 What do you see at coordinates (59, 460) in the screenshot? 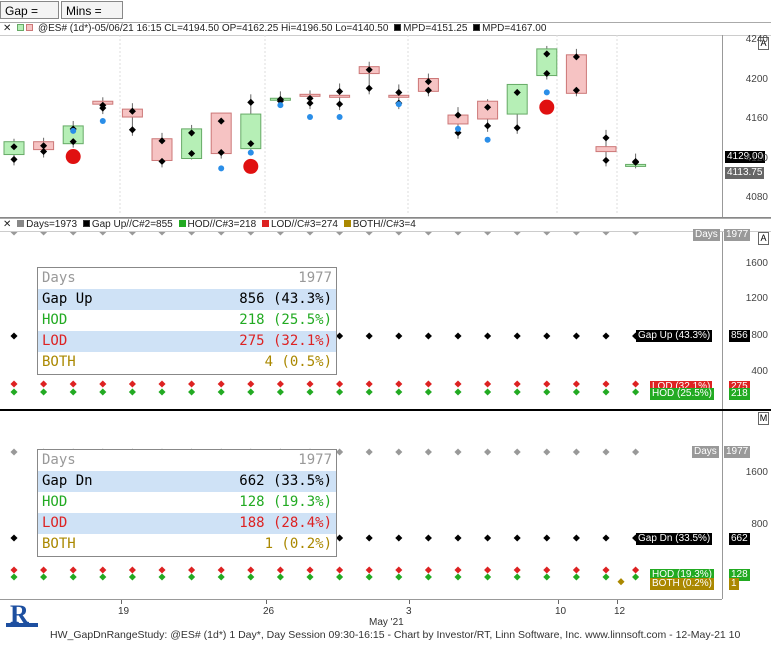
I see `days-label: Days` at bounding box center [59, 460].